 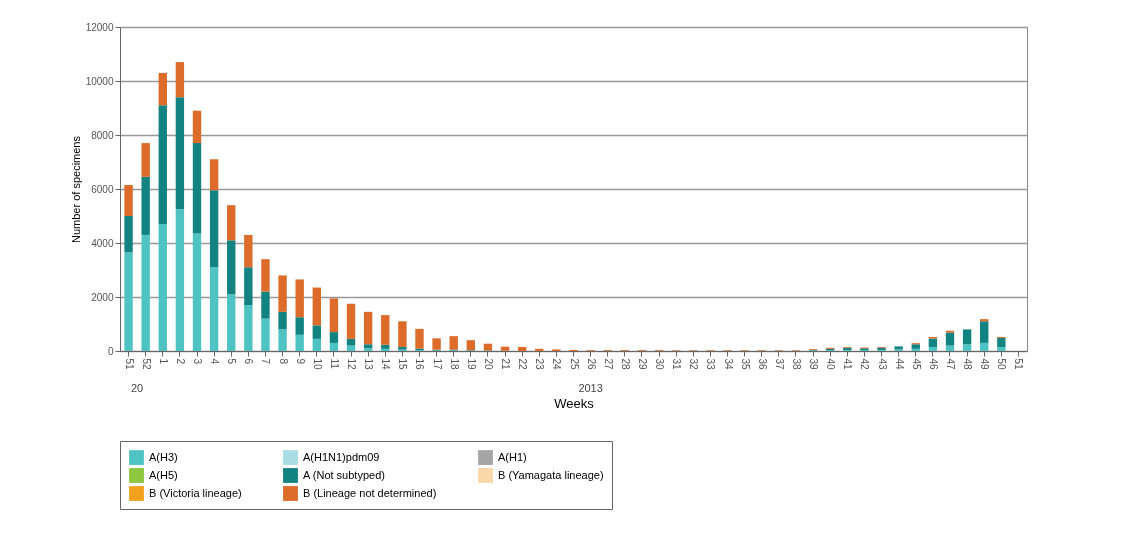 What do you see at coordinates (933, 364) in the screenshot?
I see `x-tick-label: 46` at bounding box center [933, 364].